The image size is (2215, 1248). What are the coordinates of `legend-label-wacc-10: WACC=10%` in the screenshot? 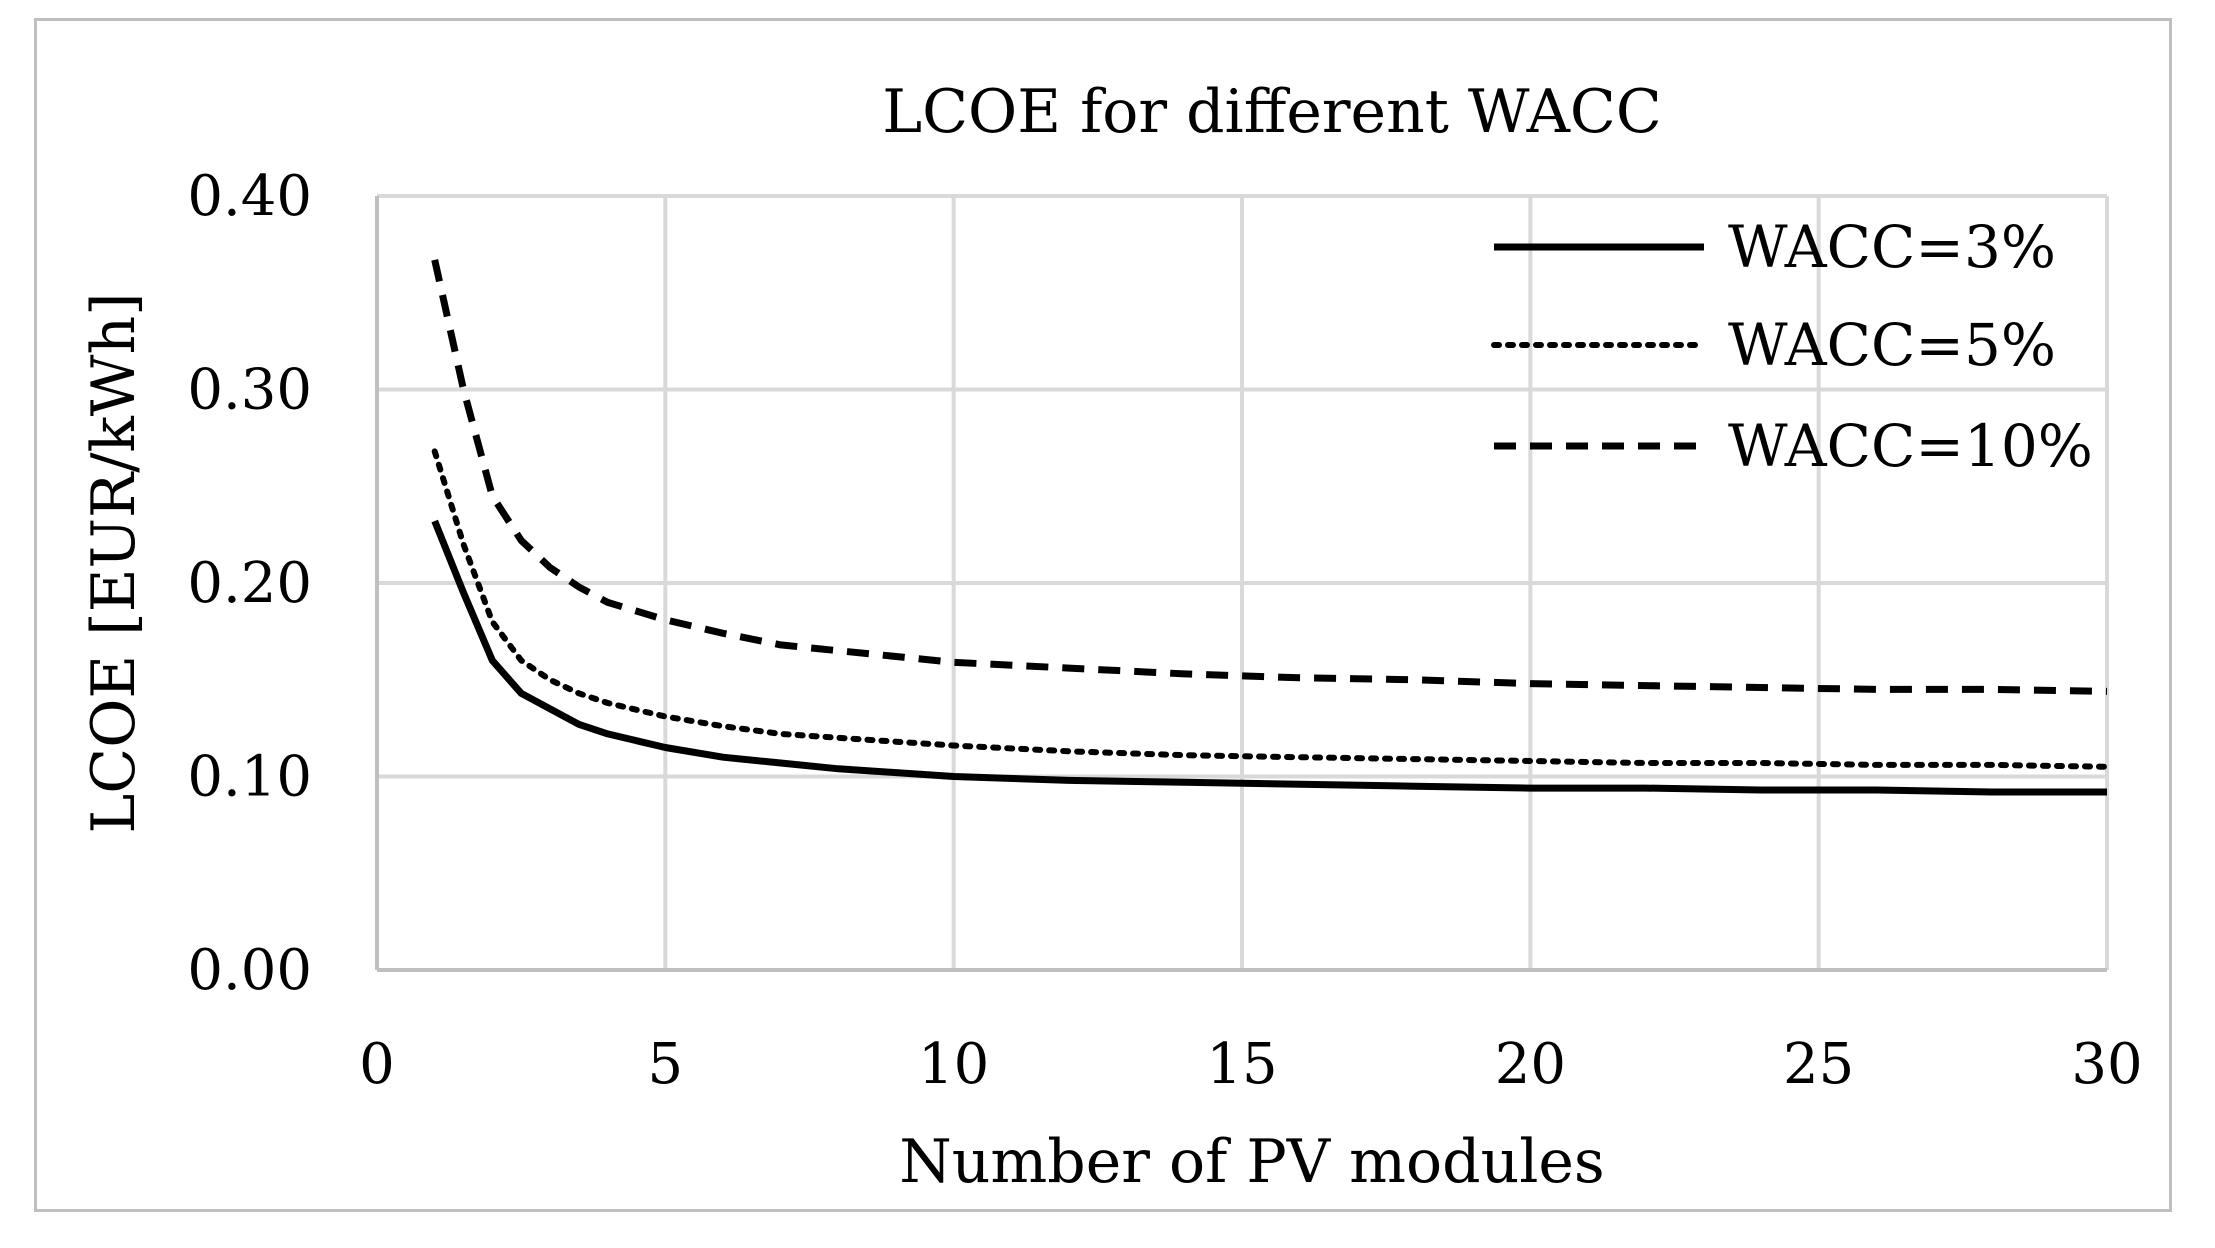 It's located at (1910, 446).